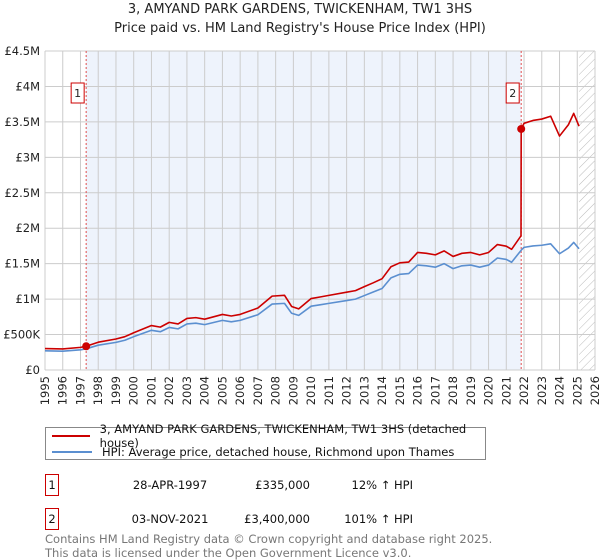  What do you see at coordinates (364, 390) in the screenshot?
I see `x-tick-label: 2013` at bounding box center [364, 390].